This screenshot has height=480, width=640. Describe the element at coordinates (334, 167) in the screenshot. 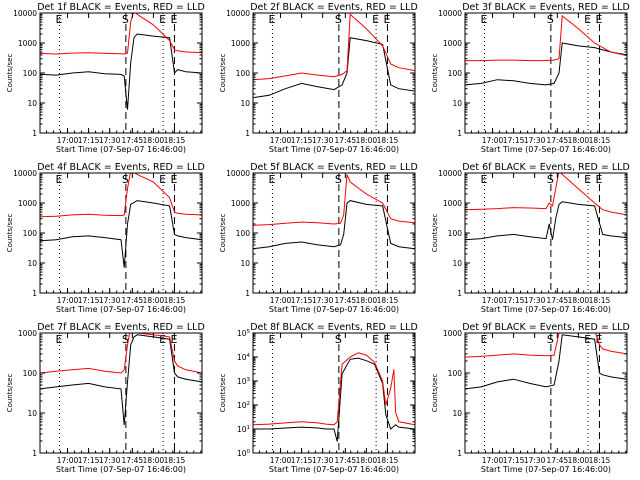

I see `panel-title: Det 5f BLACK = Events, RED = LLD` at that location.